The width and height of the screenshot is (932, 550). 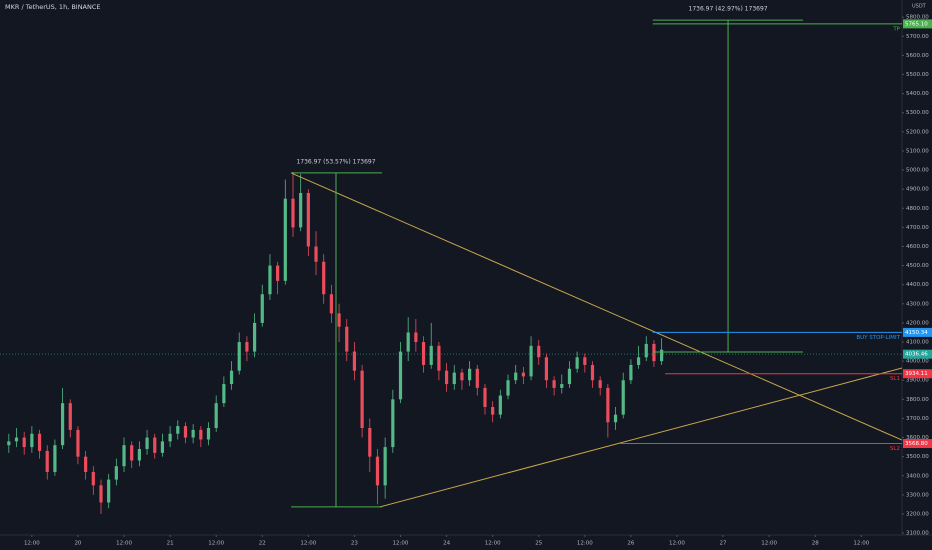 What do you see at coordinates (895, 379) in the screenshot?
I see `level-name: SL1` at bounding box center [895, 379].